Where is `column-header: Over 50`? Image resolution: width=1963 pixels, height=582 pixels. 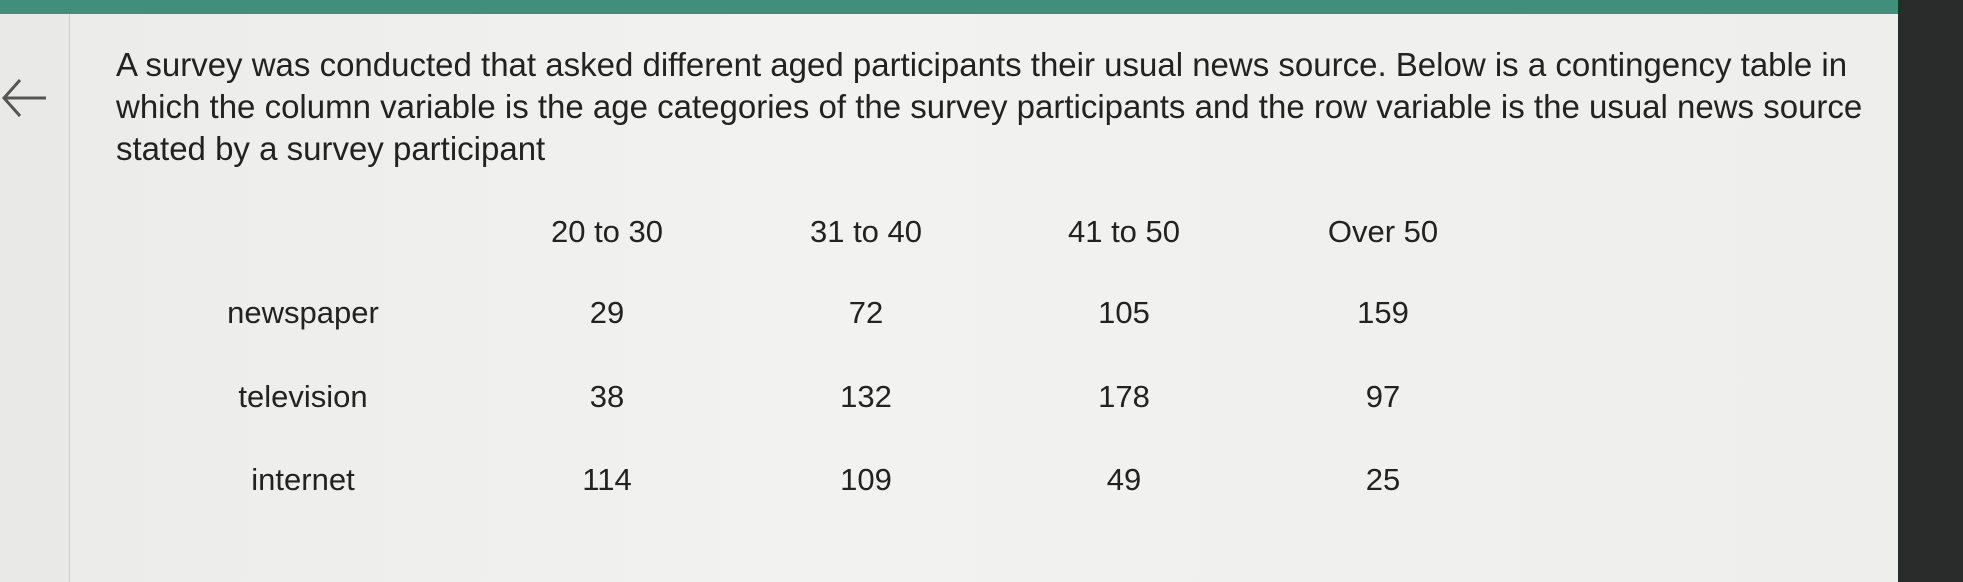 column-header: Over 50 is located at coordinates (1383, 231).